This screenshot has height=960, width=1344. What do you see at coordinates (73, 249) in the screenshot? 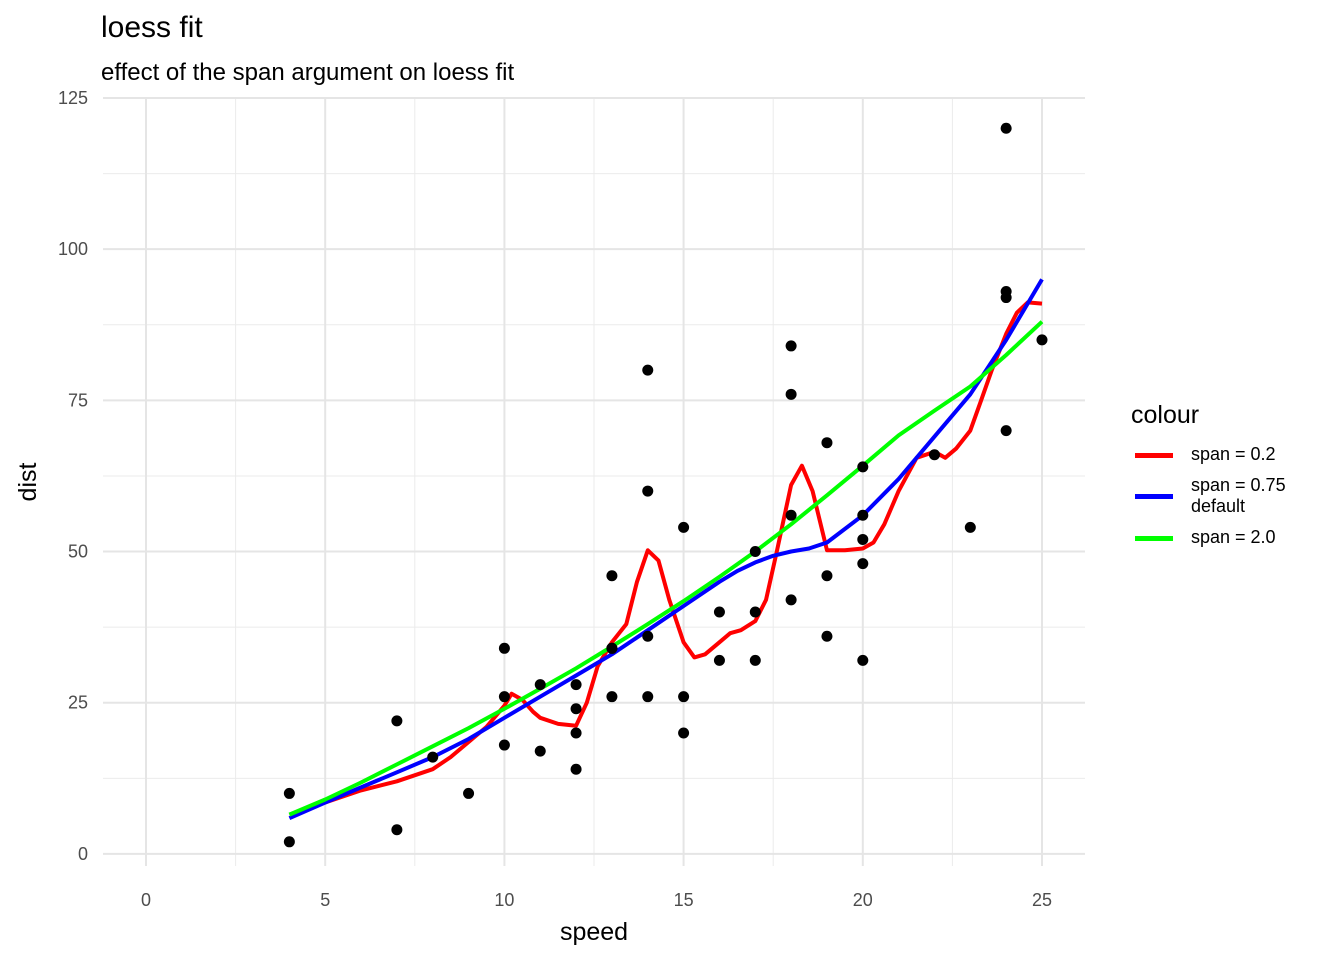
I see `y-tick-label: 100` at bounding box center [73, 249].